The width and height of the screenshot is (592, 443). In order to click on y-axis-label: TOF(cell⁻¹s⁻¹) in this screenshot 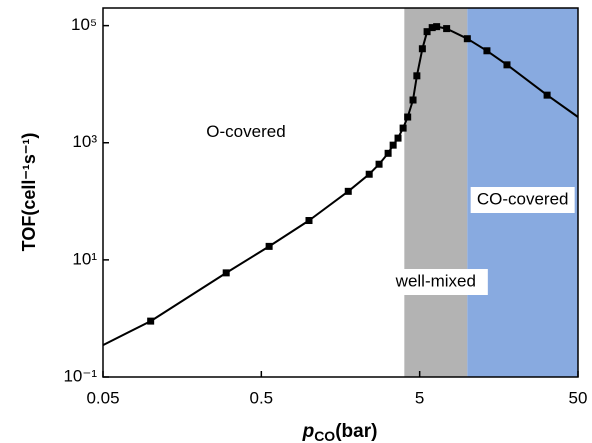, I will do `click(29, 192)`.